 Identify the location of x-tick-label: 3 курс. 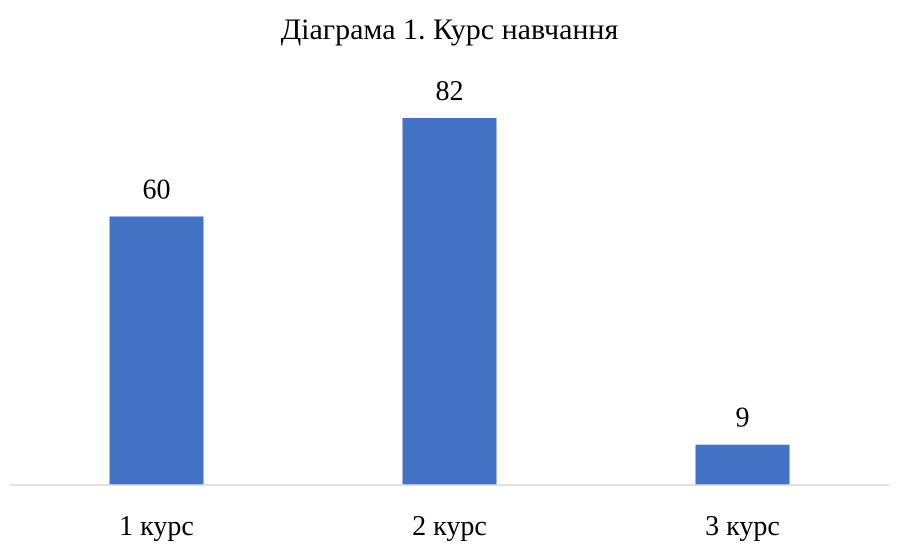
(742, 526).